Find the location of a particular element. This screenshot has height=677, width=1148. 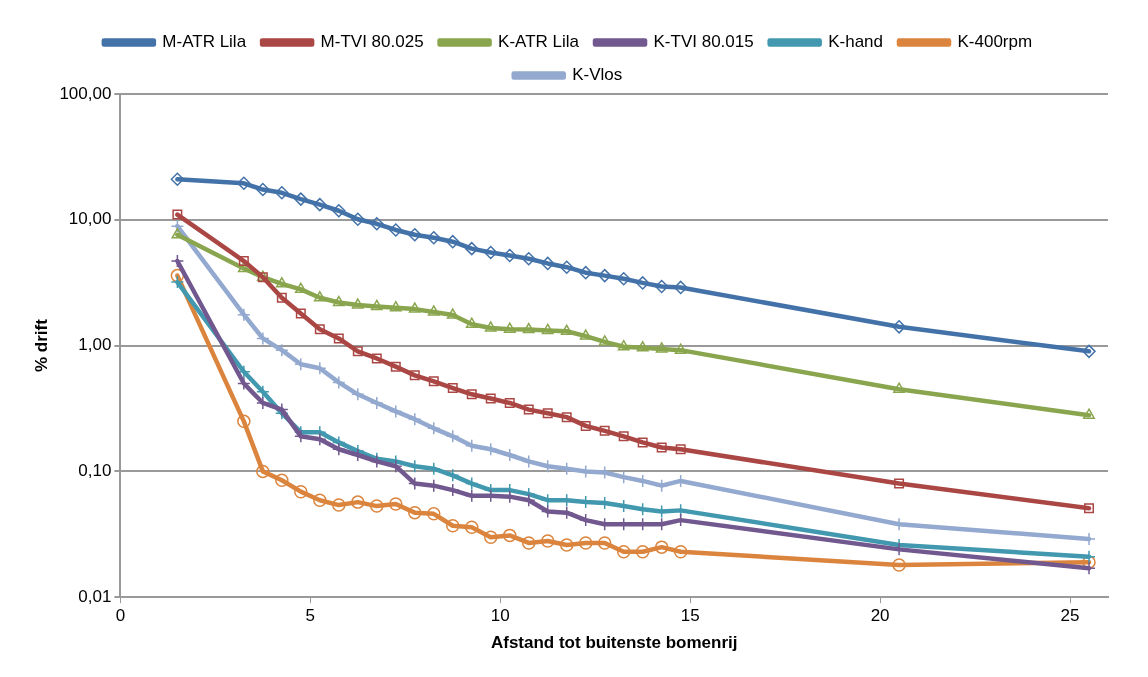

x-axis-title: Afstand tot buitenste bomenrij is located at coordinates (614, 643).